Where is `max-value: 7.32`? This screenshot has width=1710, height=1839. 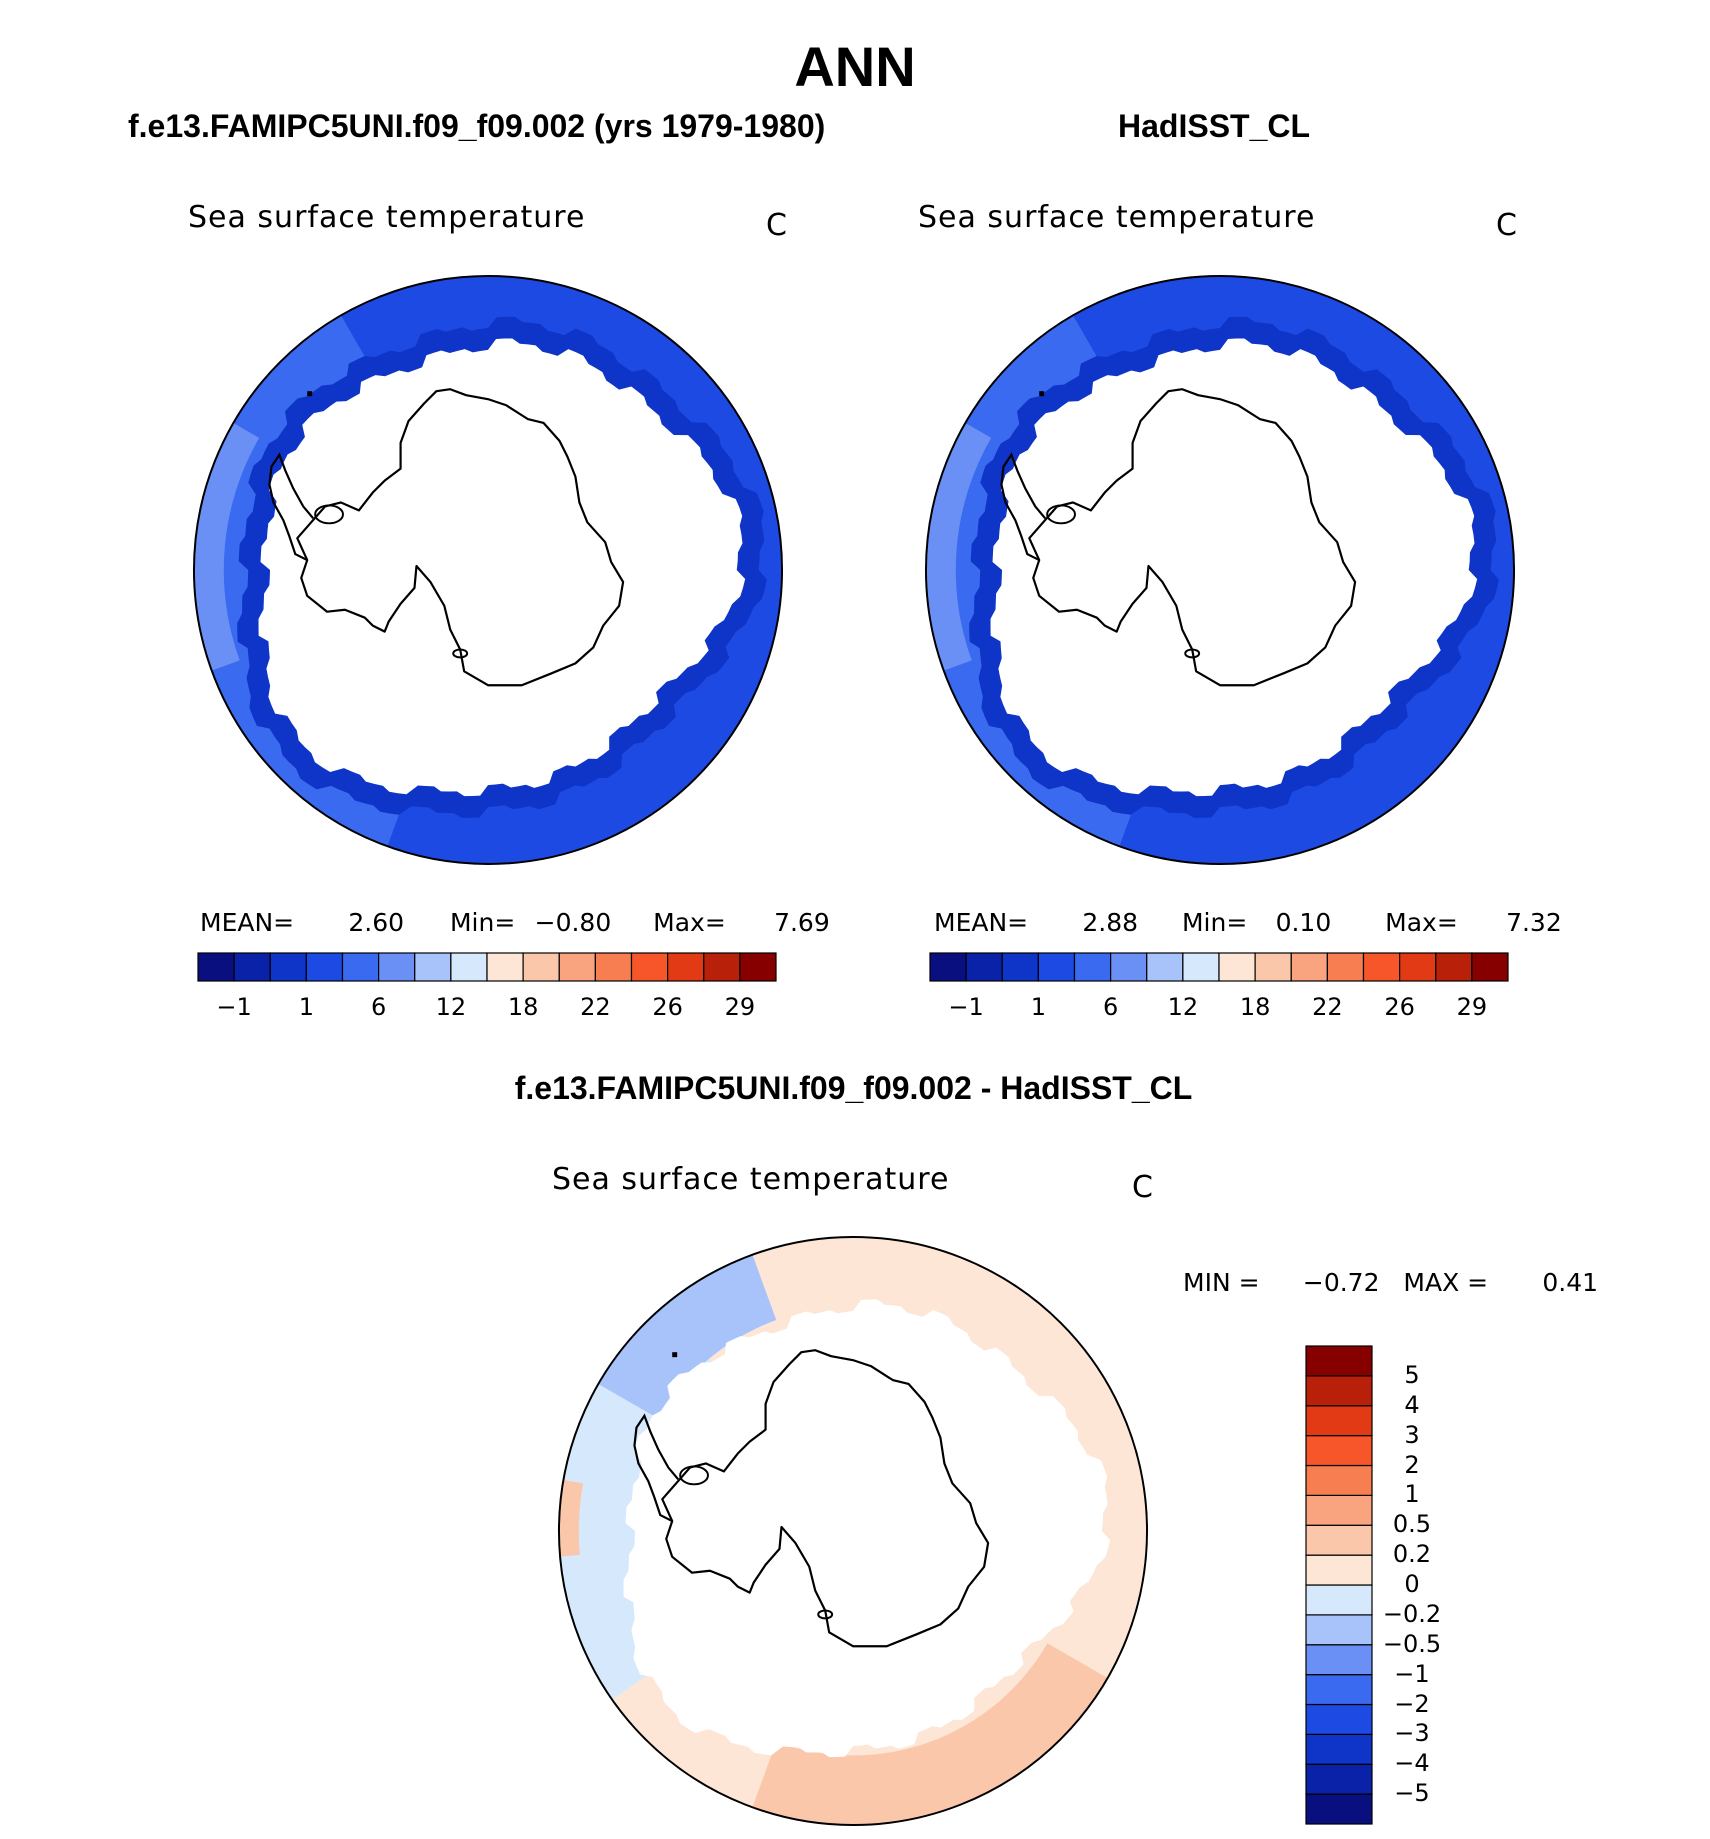 max-value: 7.32 is located at coordinates (1534, 922).